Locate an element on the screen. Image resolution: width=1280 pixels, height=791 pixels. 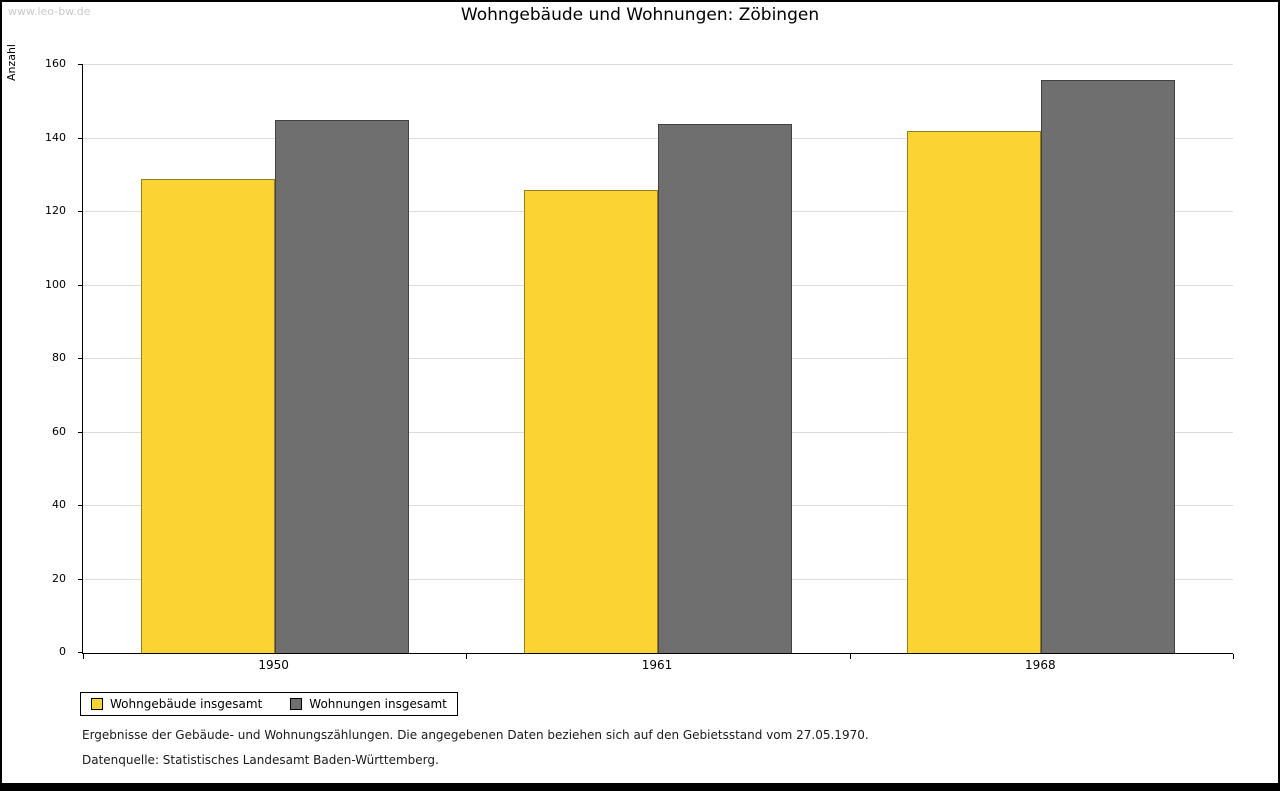
x-tick-label: 1968 is located at coordinates (1040, 665).